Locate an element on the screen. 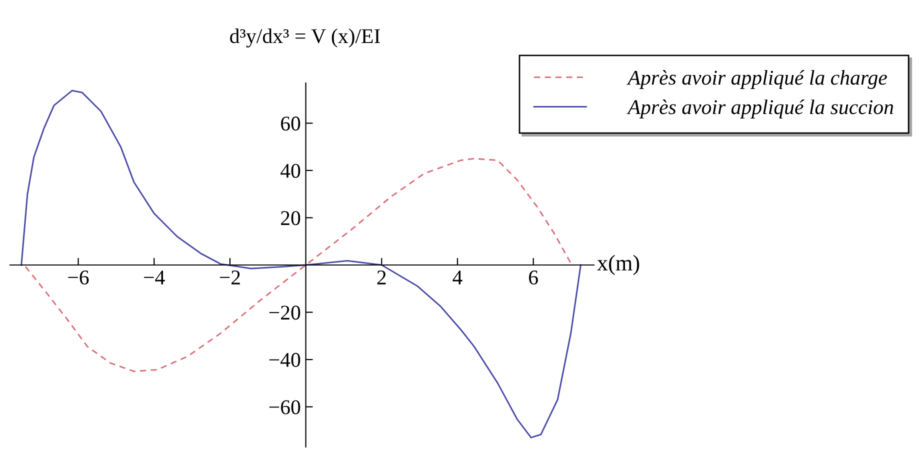 The height and width of the screenshot is (450, 919). x-tick-label: 2 is located at coordinates (381, 277).